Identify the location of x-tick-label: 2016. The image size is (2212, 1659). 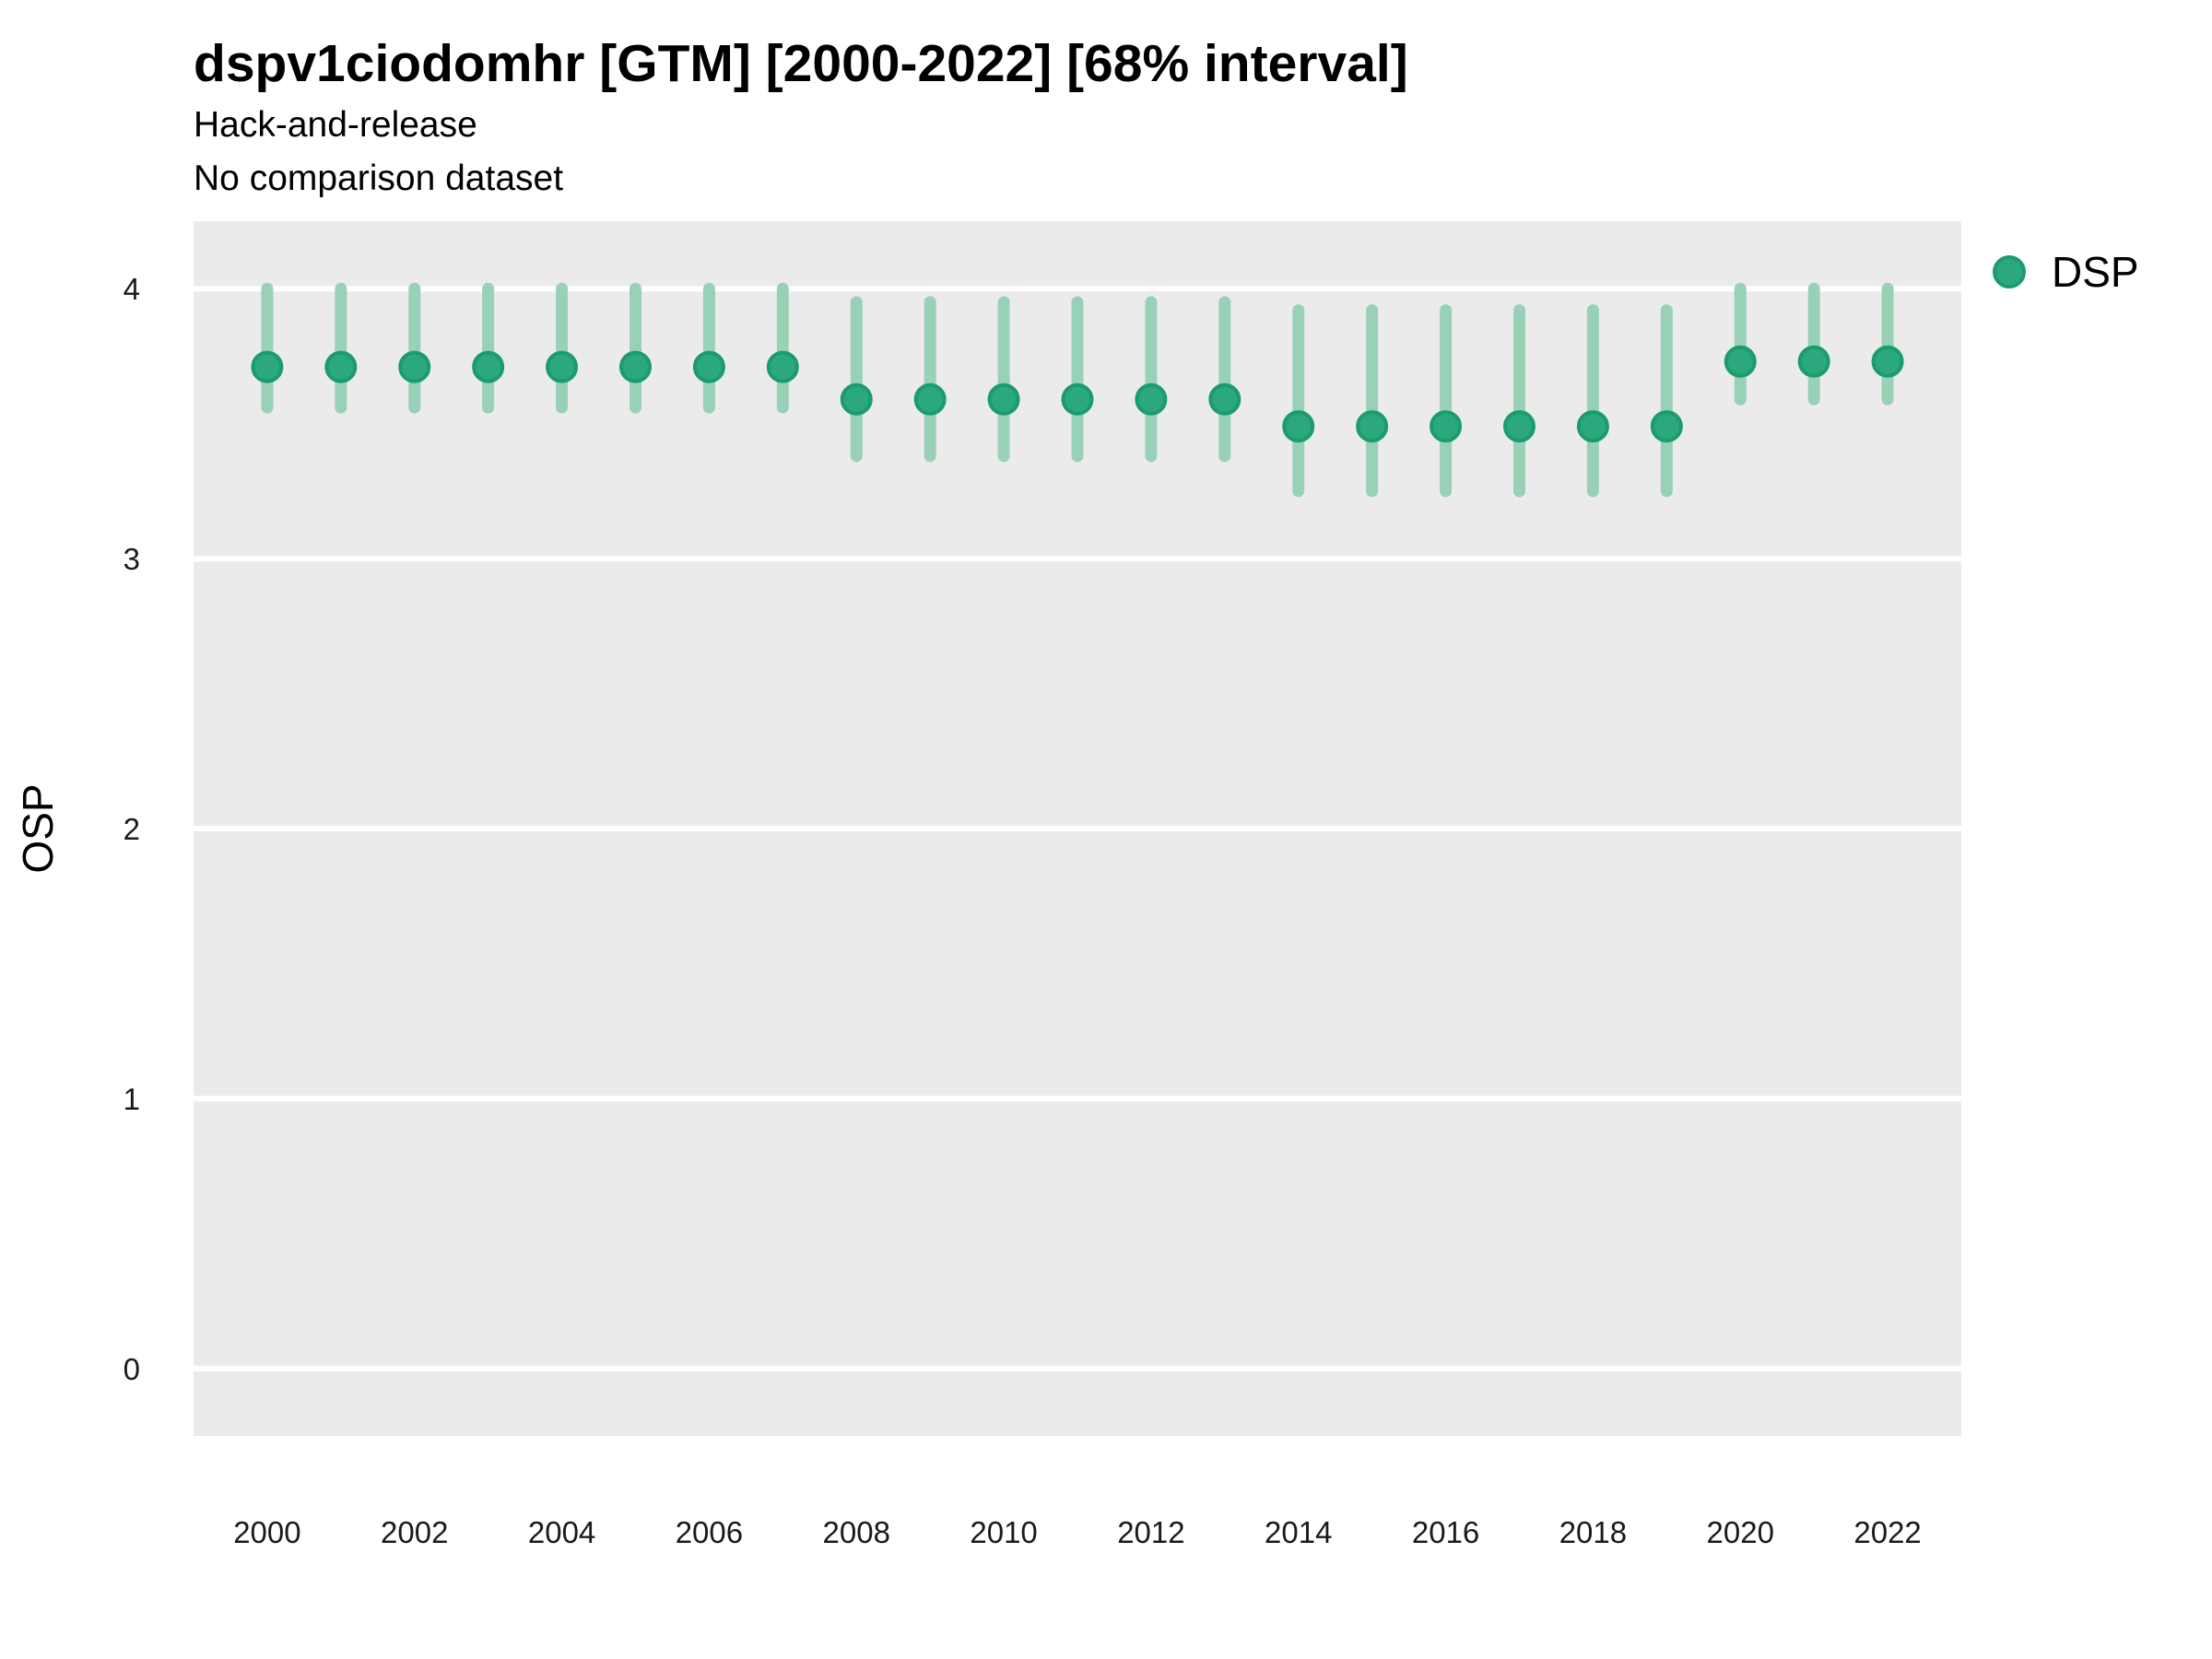
(1445, 1532).